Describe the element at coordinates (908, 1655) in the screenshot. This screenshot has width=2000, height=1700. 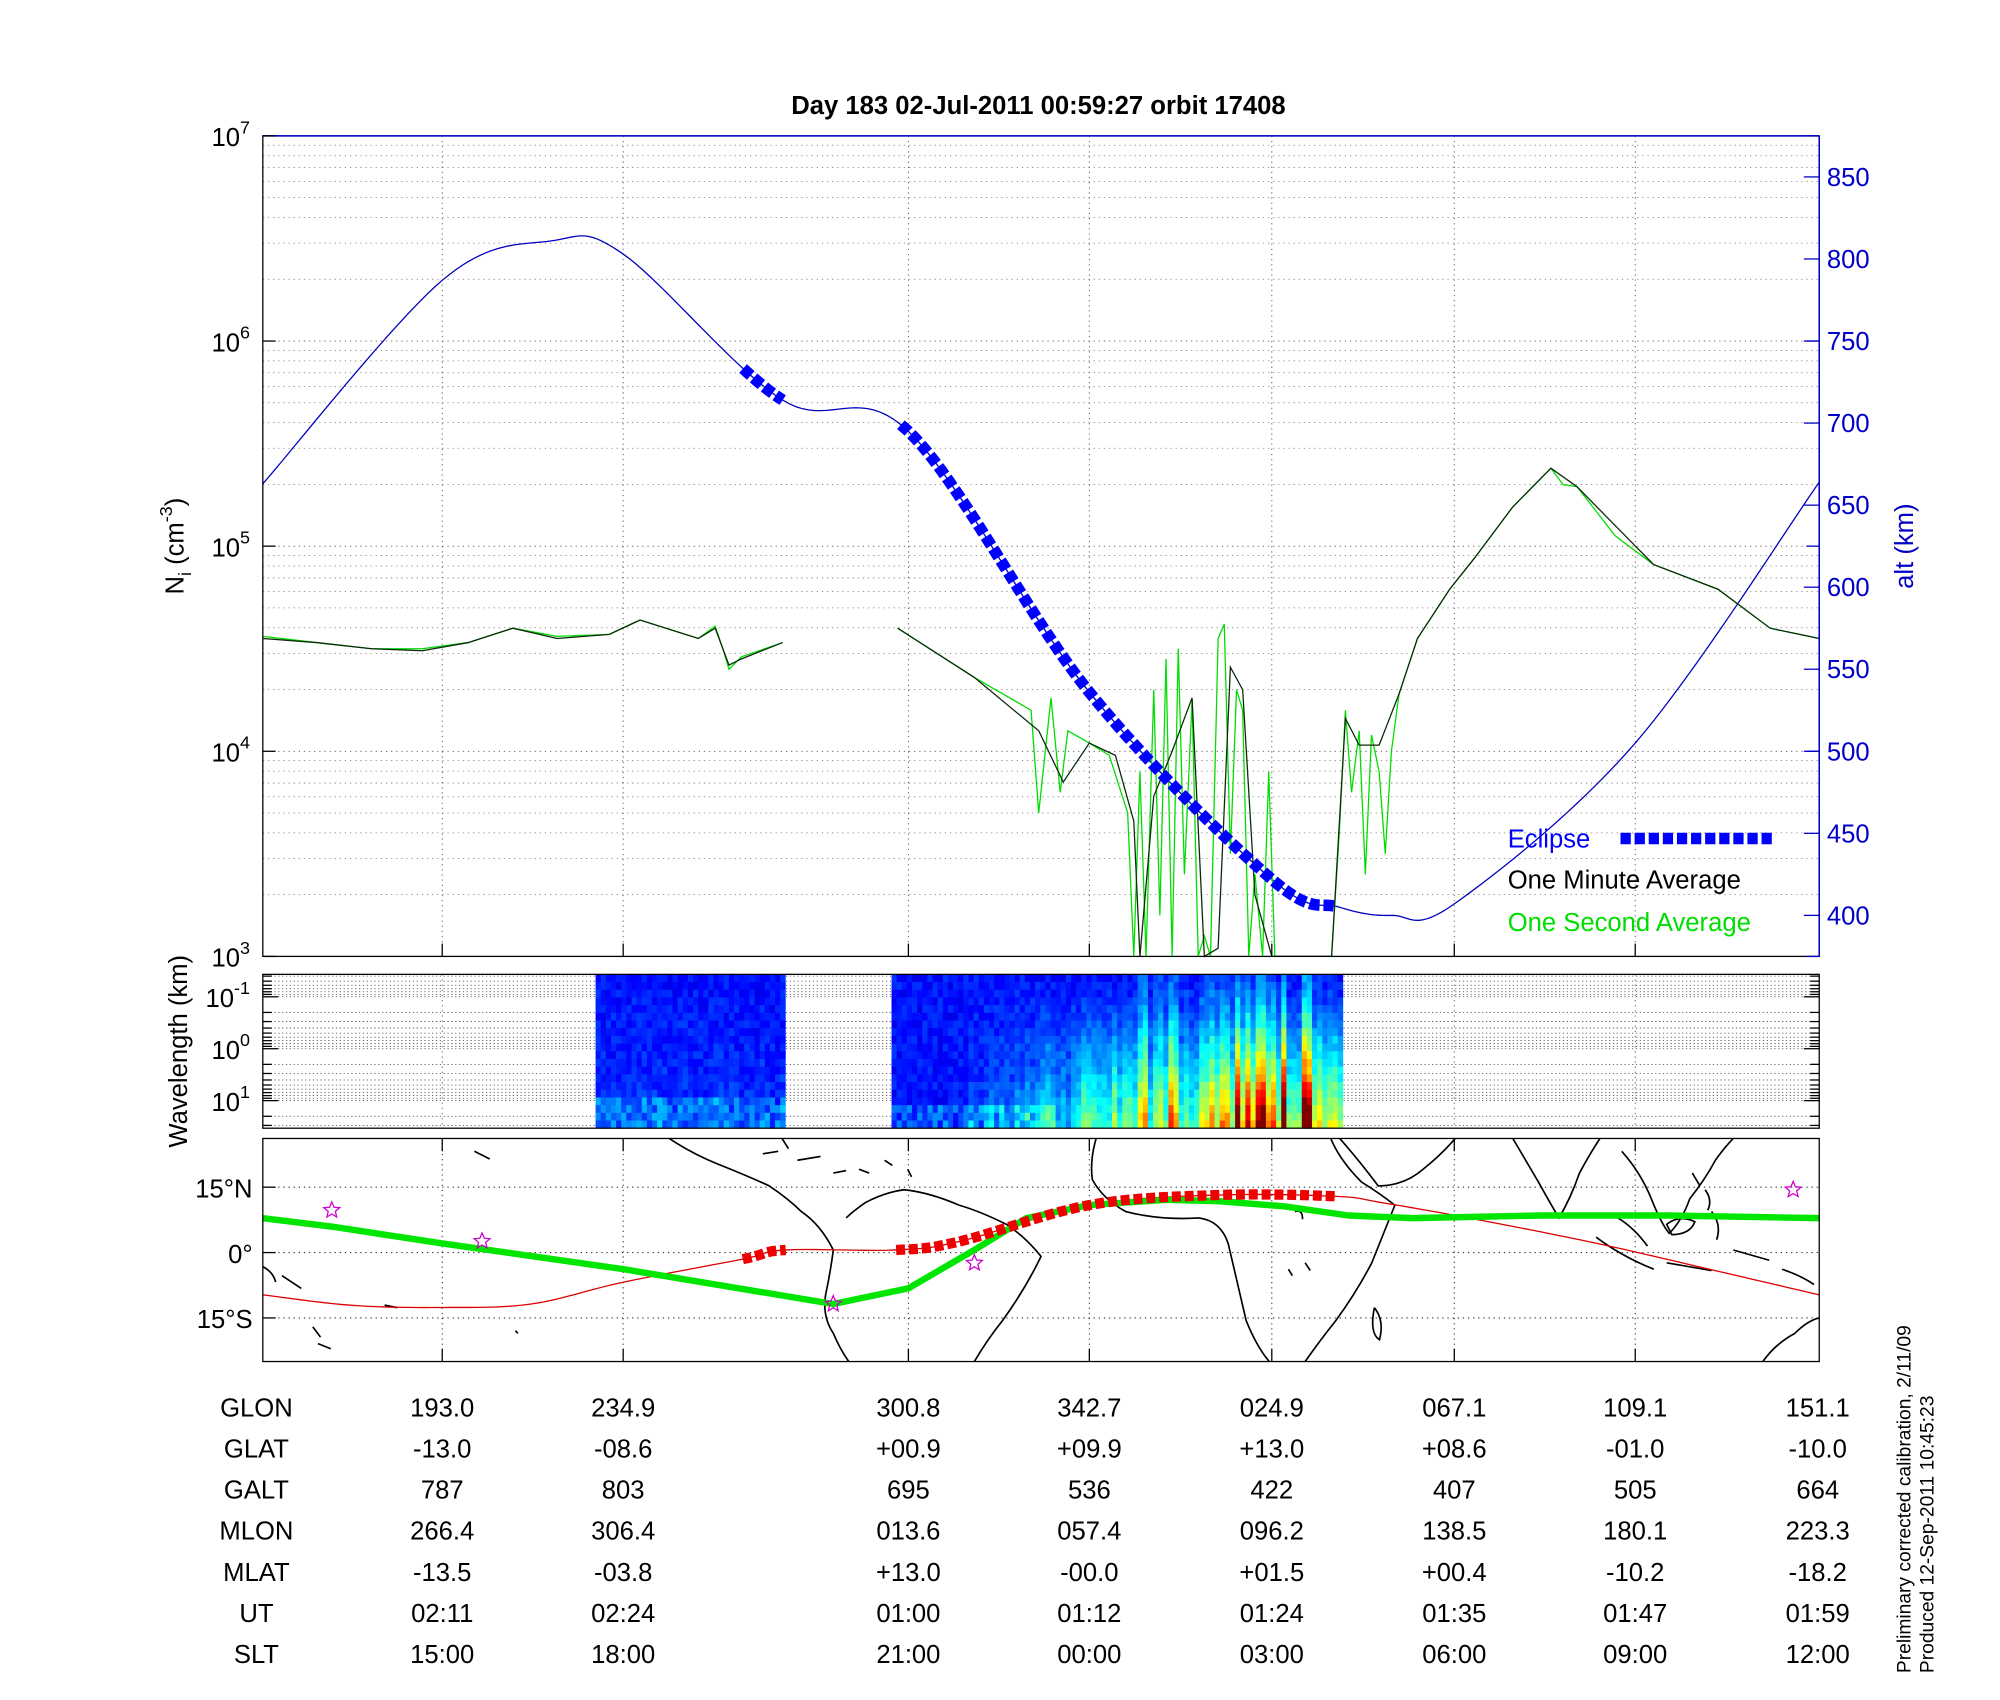
I see `table-cell: 21:00` at that location.